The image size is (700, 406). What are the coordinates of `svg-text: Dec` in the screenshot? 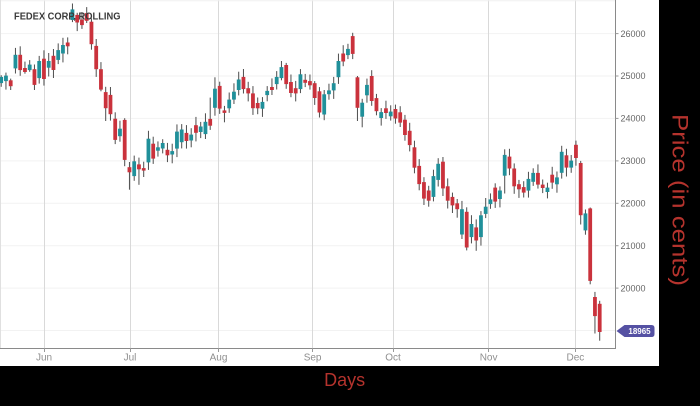 It's located at (576, 358).